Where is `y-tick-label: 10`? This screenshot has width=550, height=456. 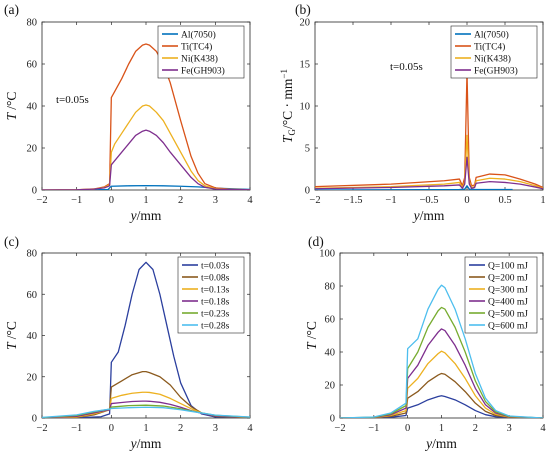 y-tick-label: 10 is located at coordinates (305, 107).